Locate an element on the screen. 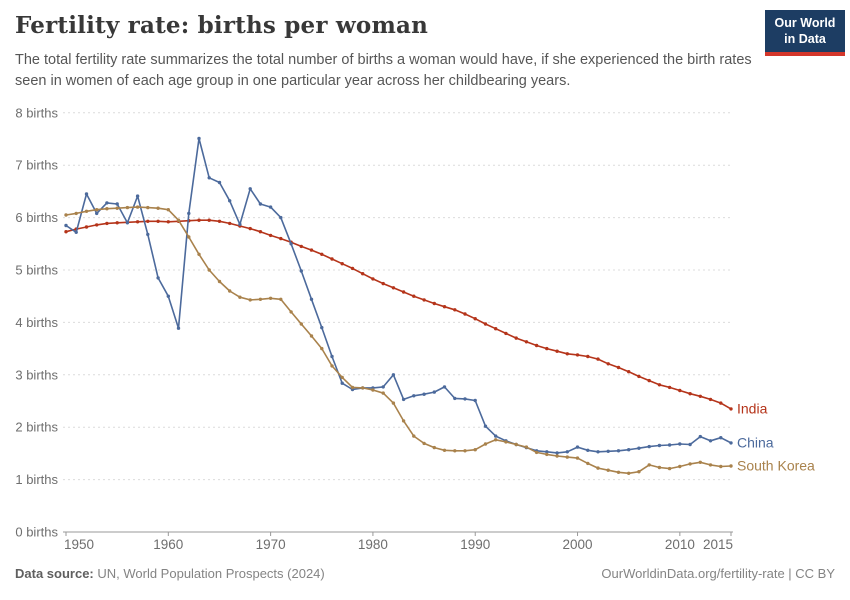 Image resolution: width=850 pixels, height=600 pixels. series-label-china: China is located at coordinates (755, 442).